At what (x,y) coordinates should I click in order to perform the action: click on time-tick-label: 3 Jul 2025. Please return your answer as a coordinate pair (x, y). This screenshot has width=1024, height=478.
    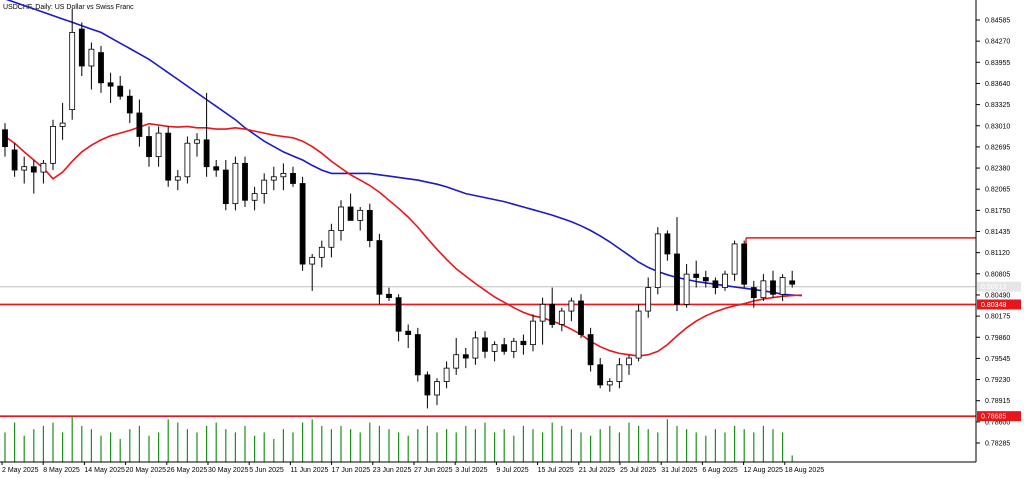
    Looking at the image, I should click on (471, 470).